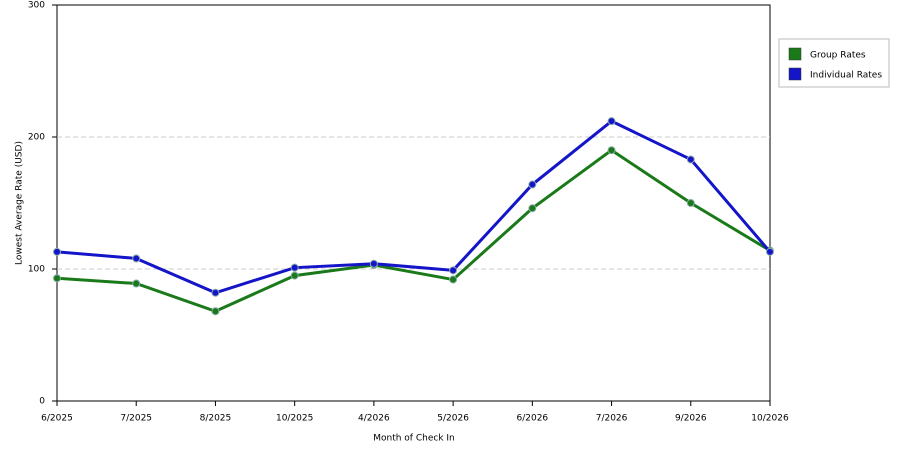  Describe the element at coordinates (374, 419) in the screenshot. I see `x-tick-label: 4/2026` at that location.